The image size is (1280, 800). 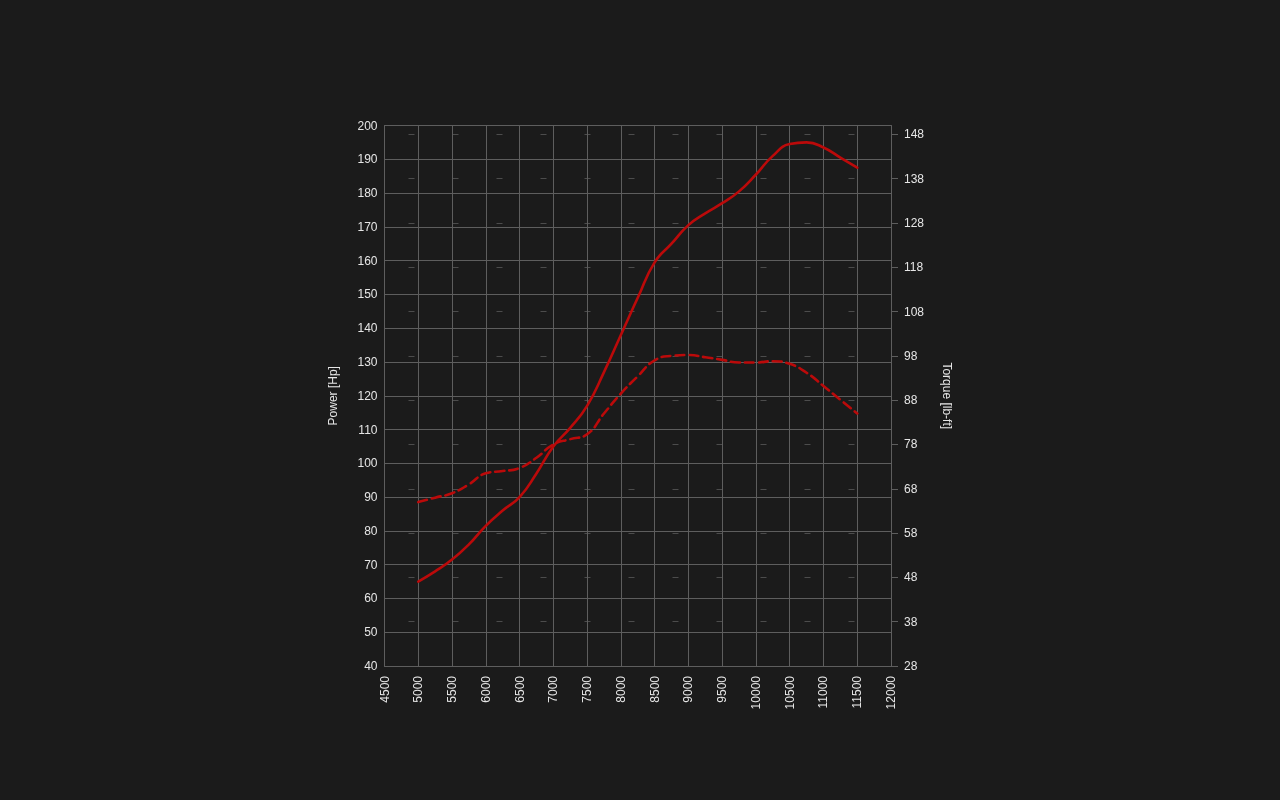 I want to click on y2-tick-label: 128, so click(x=914, y=222).